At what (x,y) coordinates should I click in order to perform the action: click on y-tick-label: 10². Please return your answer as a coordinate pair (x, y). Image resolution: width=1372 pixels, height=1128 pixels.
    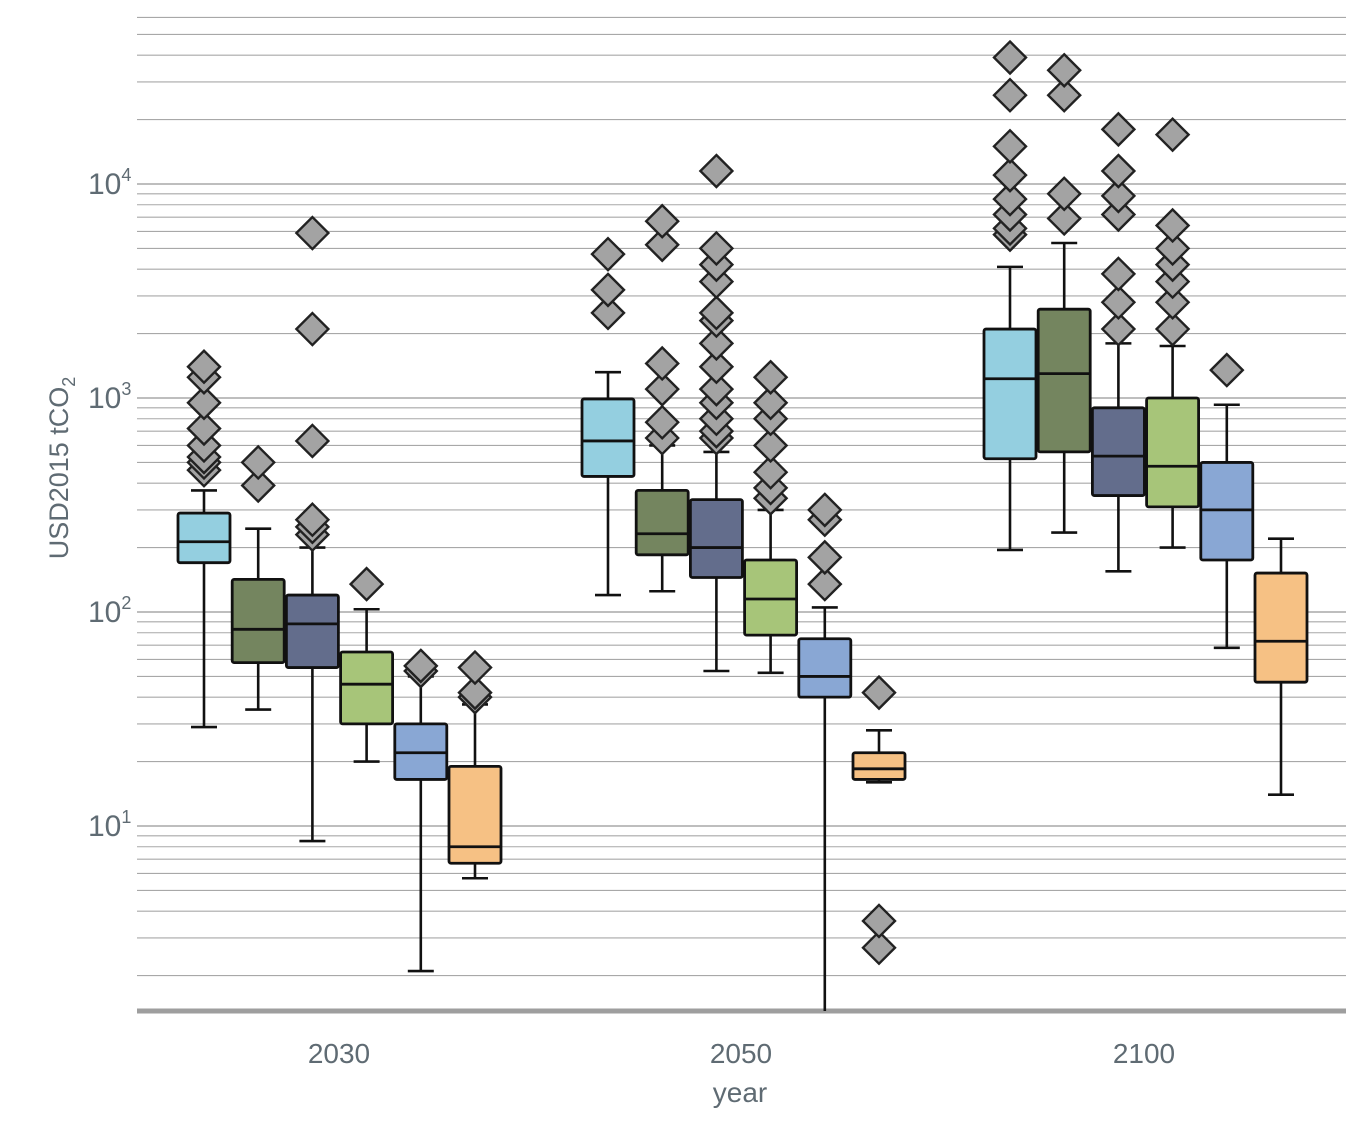
    Looking at the image, I should click on (109, 611).